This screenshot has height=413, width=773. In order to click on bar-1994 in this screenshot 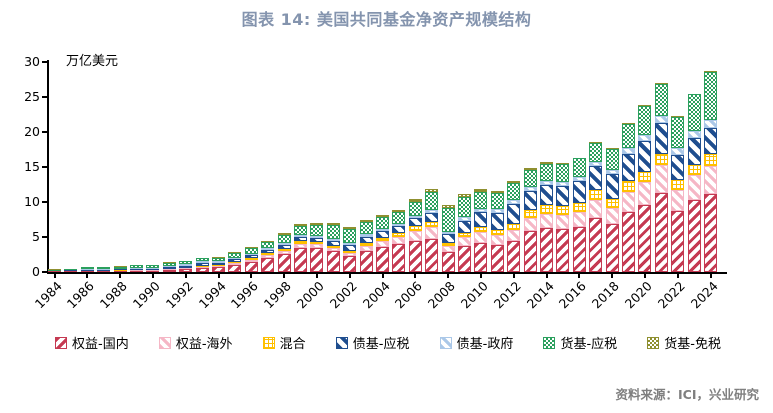, I will do `click(218, 264)`.